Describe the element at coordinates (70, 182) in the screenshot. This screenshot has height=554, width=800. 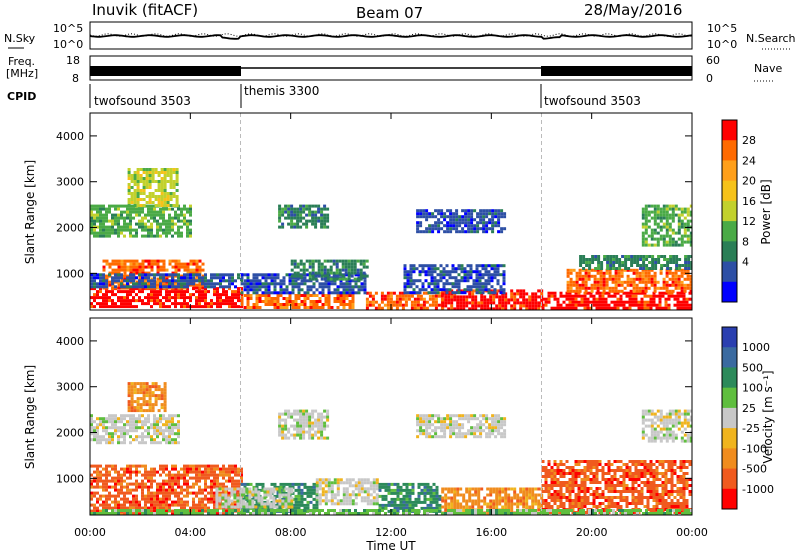
I see `y-tick-label: 3000` at that location.